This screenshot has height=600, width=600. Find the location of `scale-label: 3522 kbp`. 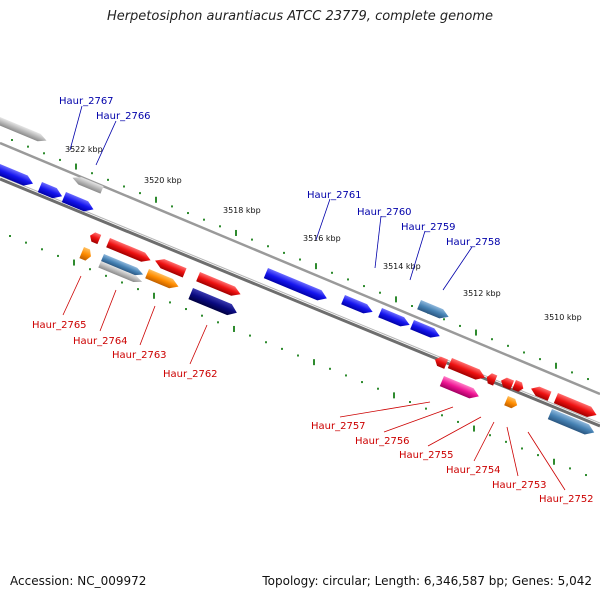

scale-label: 3522 kbp is located at coordinates (84, 149).